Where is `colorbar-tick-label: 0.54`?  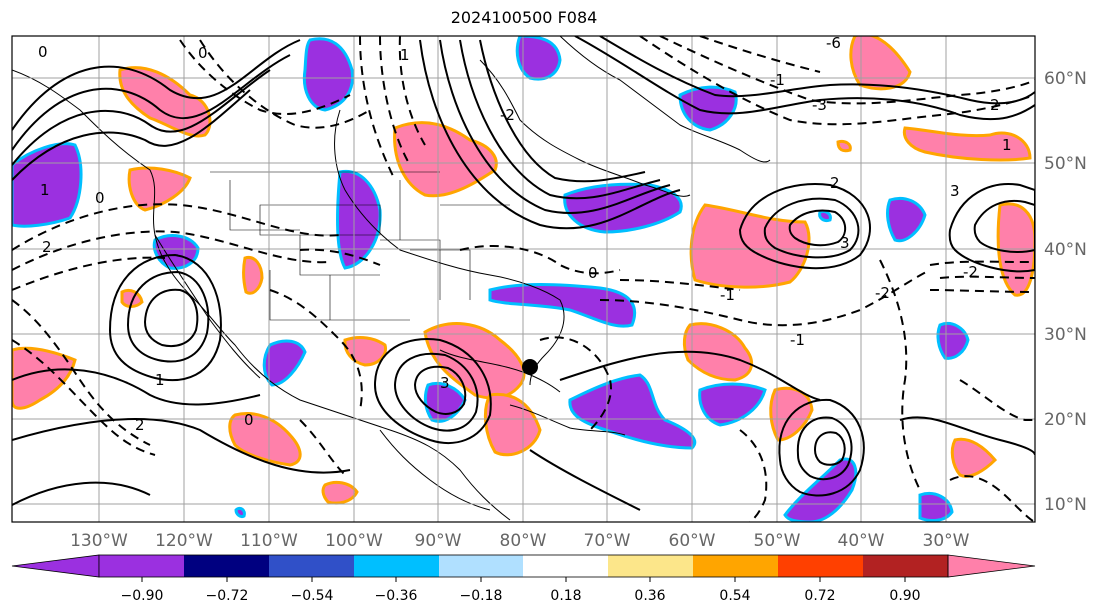
colorbar-tick-label: 0.54 is located at coordinates (734, 596).